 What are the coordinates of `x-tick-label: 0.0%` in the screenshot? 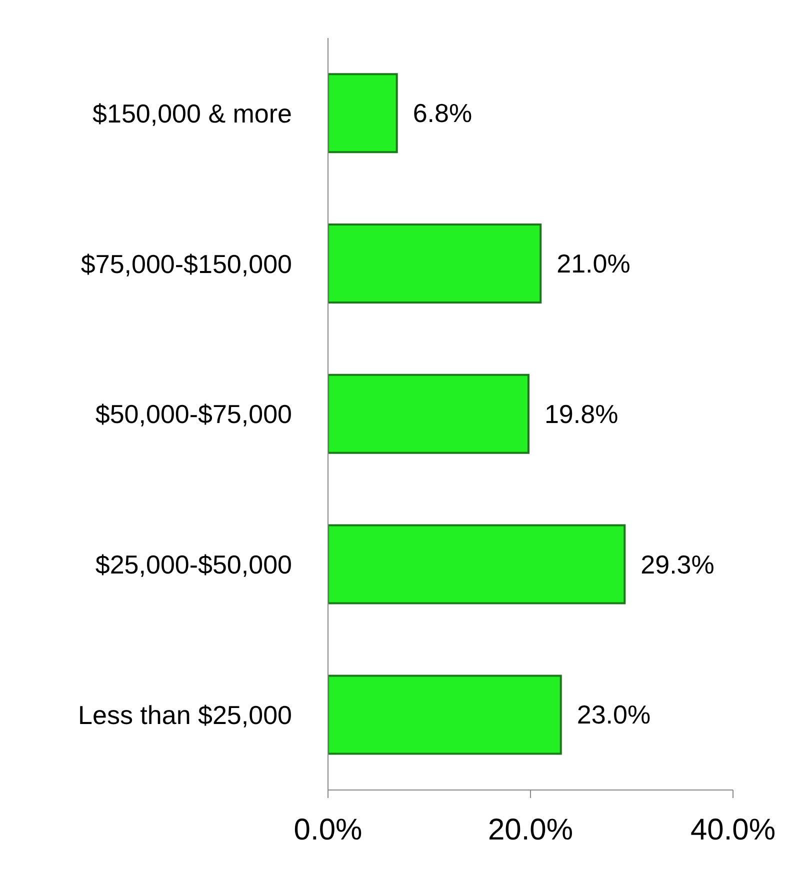 It's located at (328, 829).